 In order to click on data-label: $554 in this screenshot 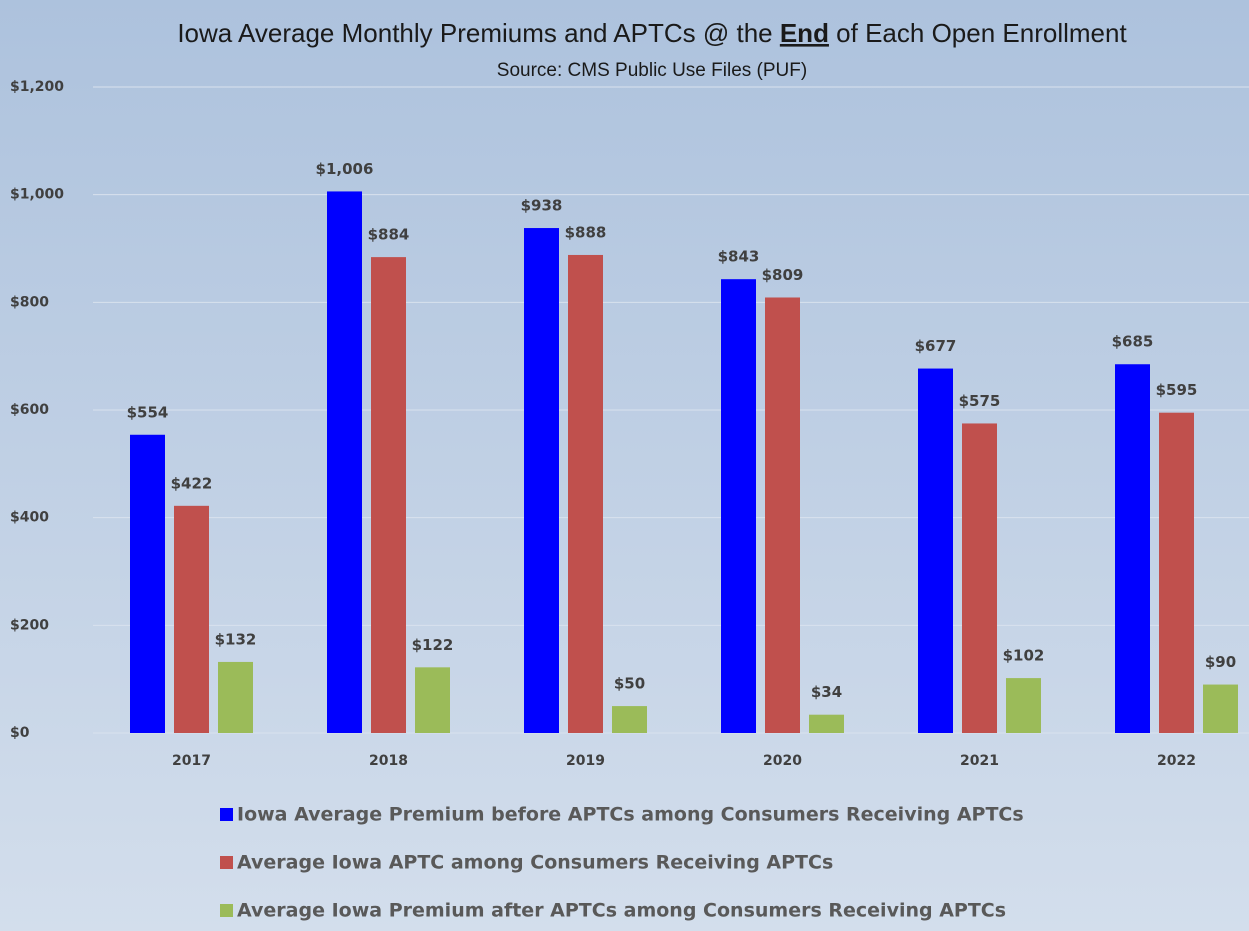, I will do `click(148, 412)`.